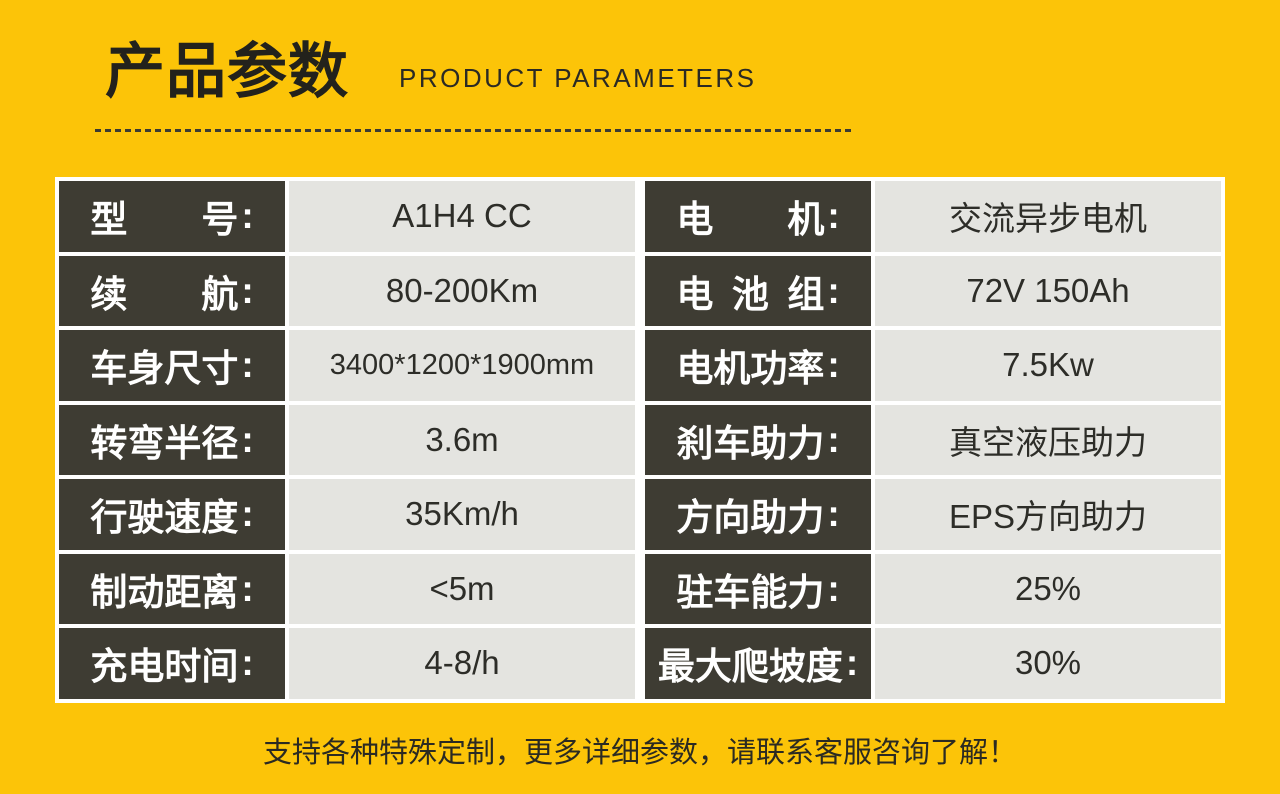  I want to click on spec-label-max-gradeability: 最大爬坡度:, so click(758, 663).